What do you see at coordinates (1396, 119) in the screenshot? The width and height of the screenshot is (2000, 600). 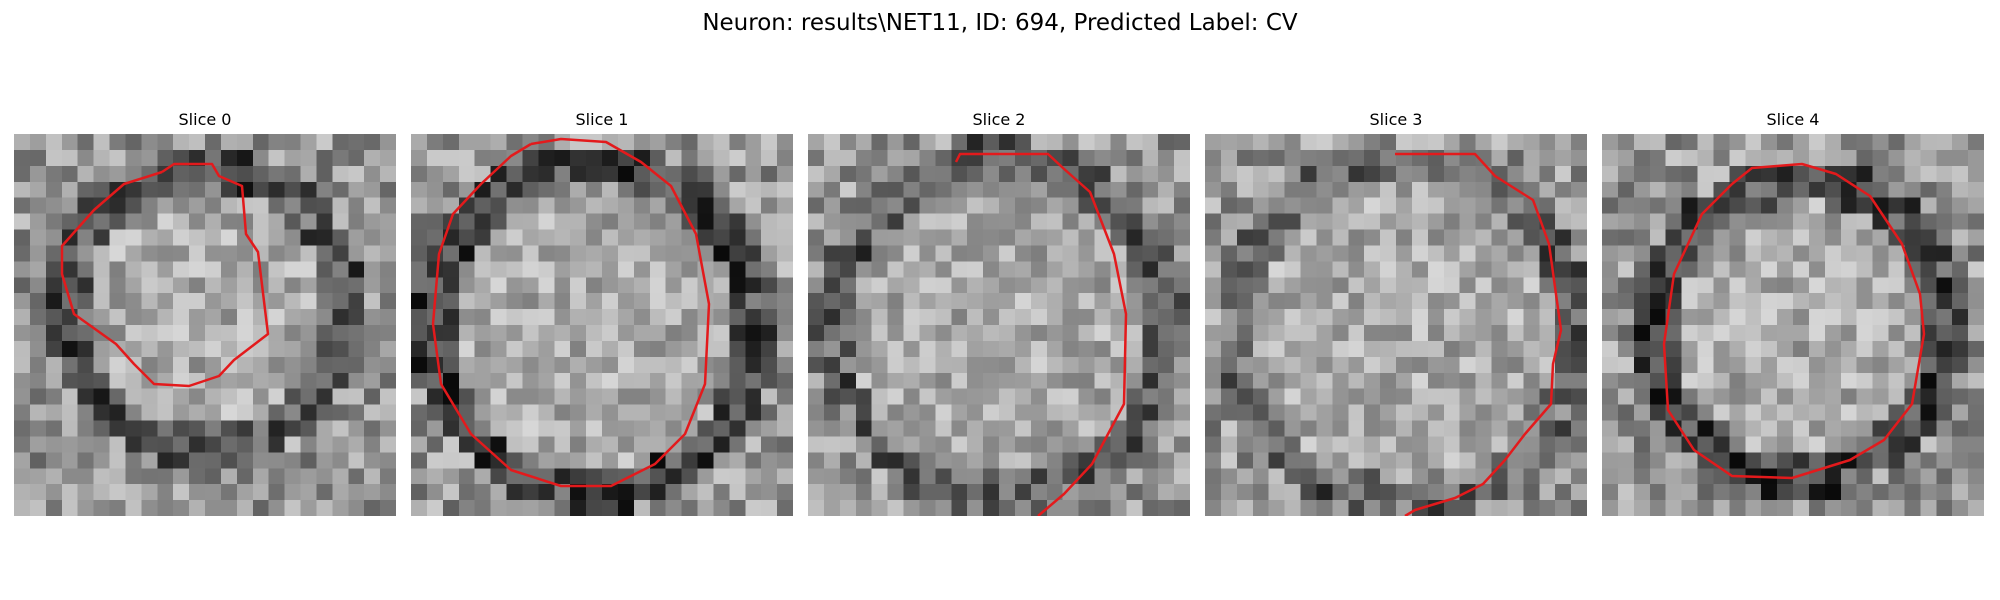 I see `slice-title: Slice 3` at bounding box center [1396, 119].